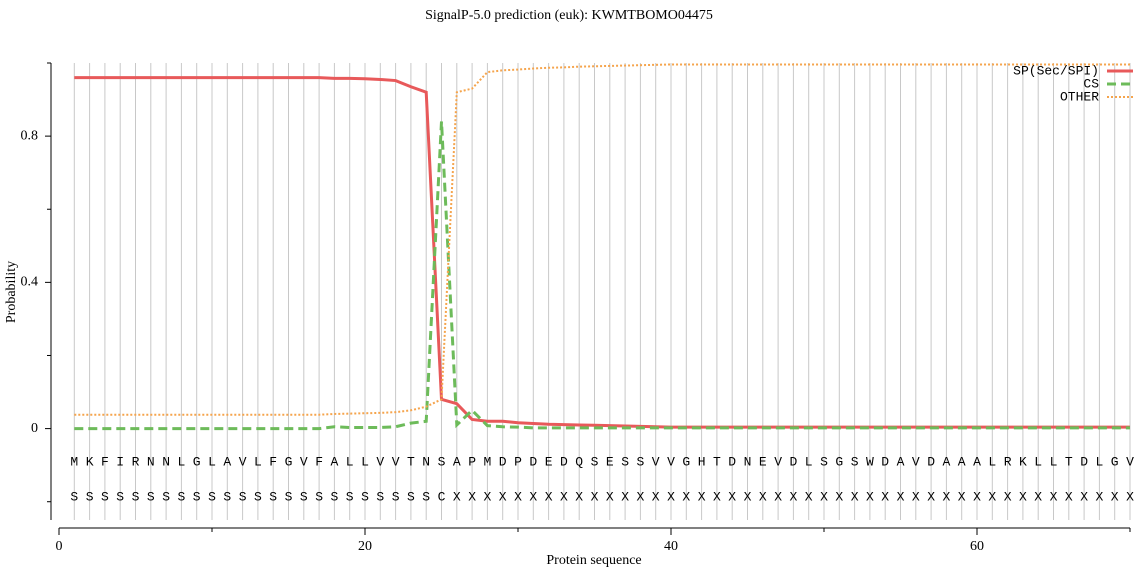  What do you see at coordinates (870, 461) in the screenshot?
I see `residue: W` at bounding box center [870, 461].